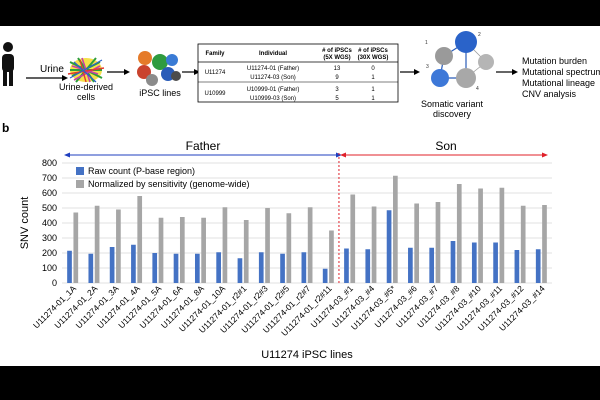  I want to click on urine-cells-icon, so click(86, 70).